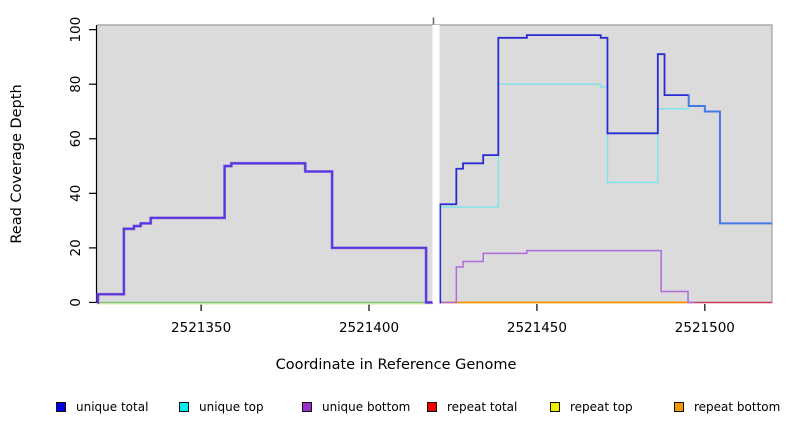 The width and height of the screenshot is (792, 432). I want to click on legend-swatch-repeat-top, so click(555, 407).